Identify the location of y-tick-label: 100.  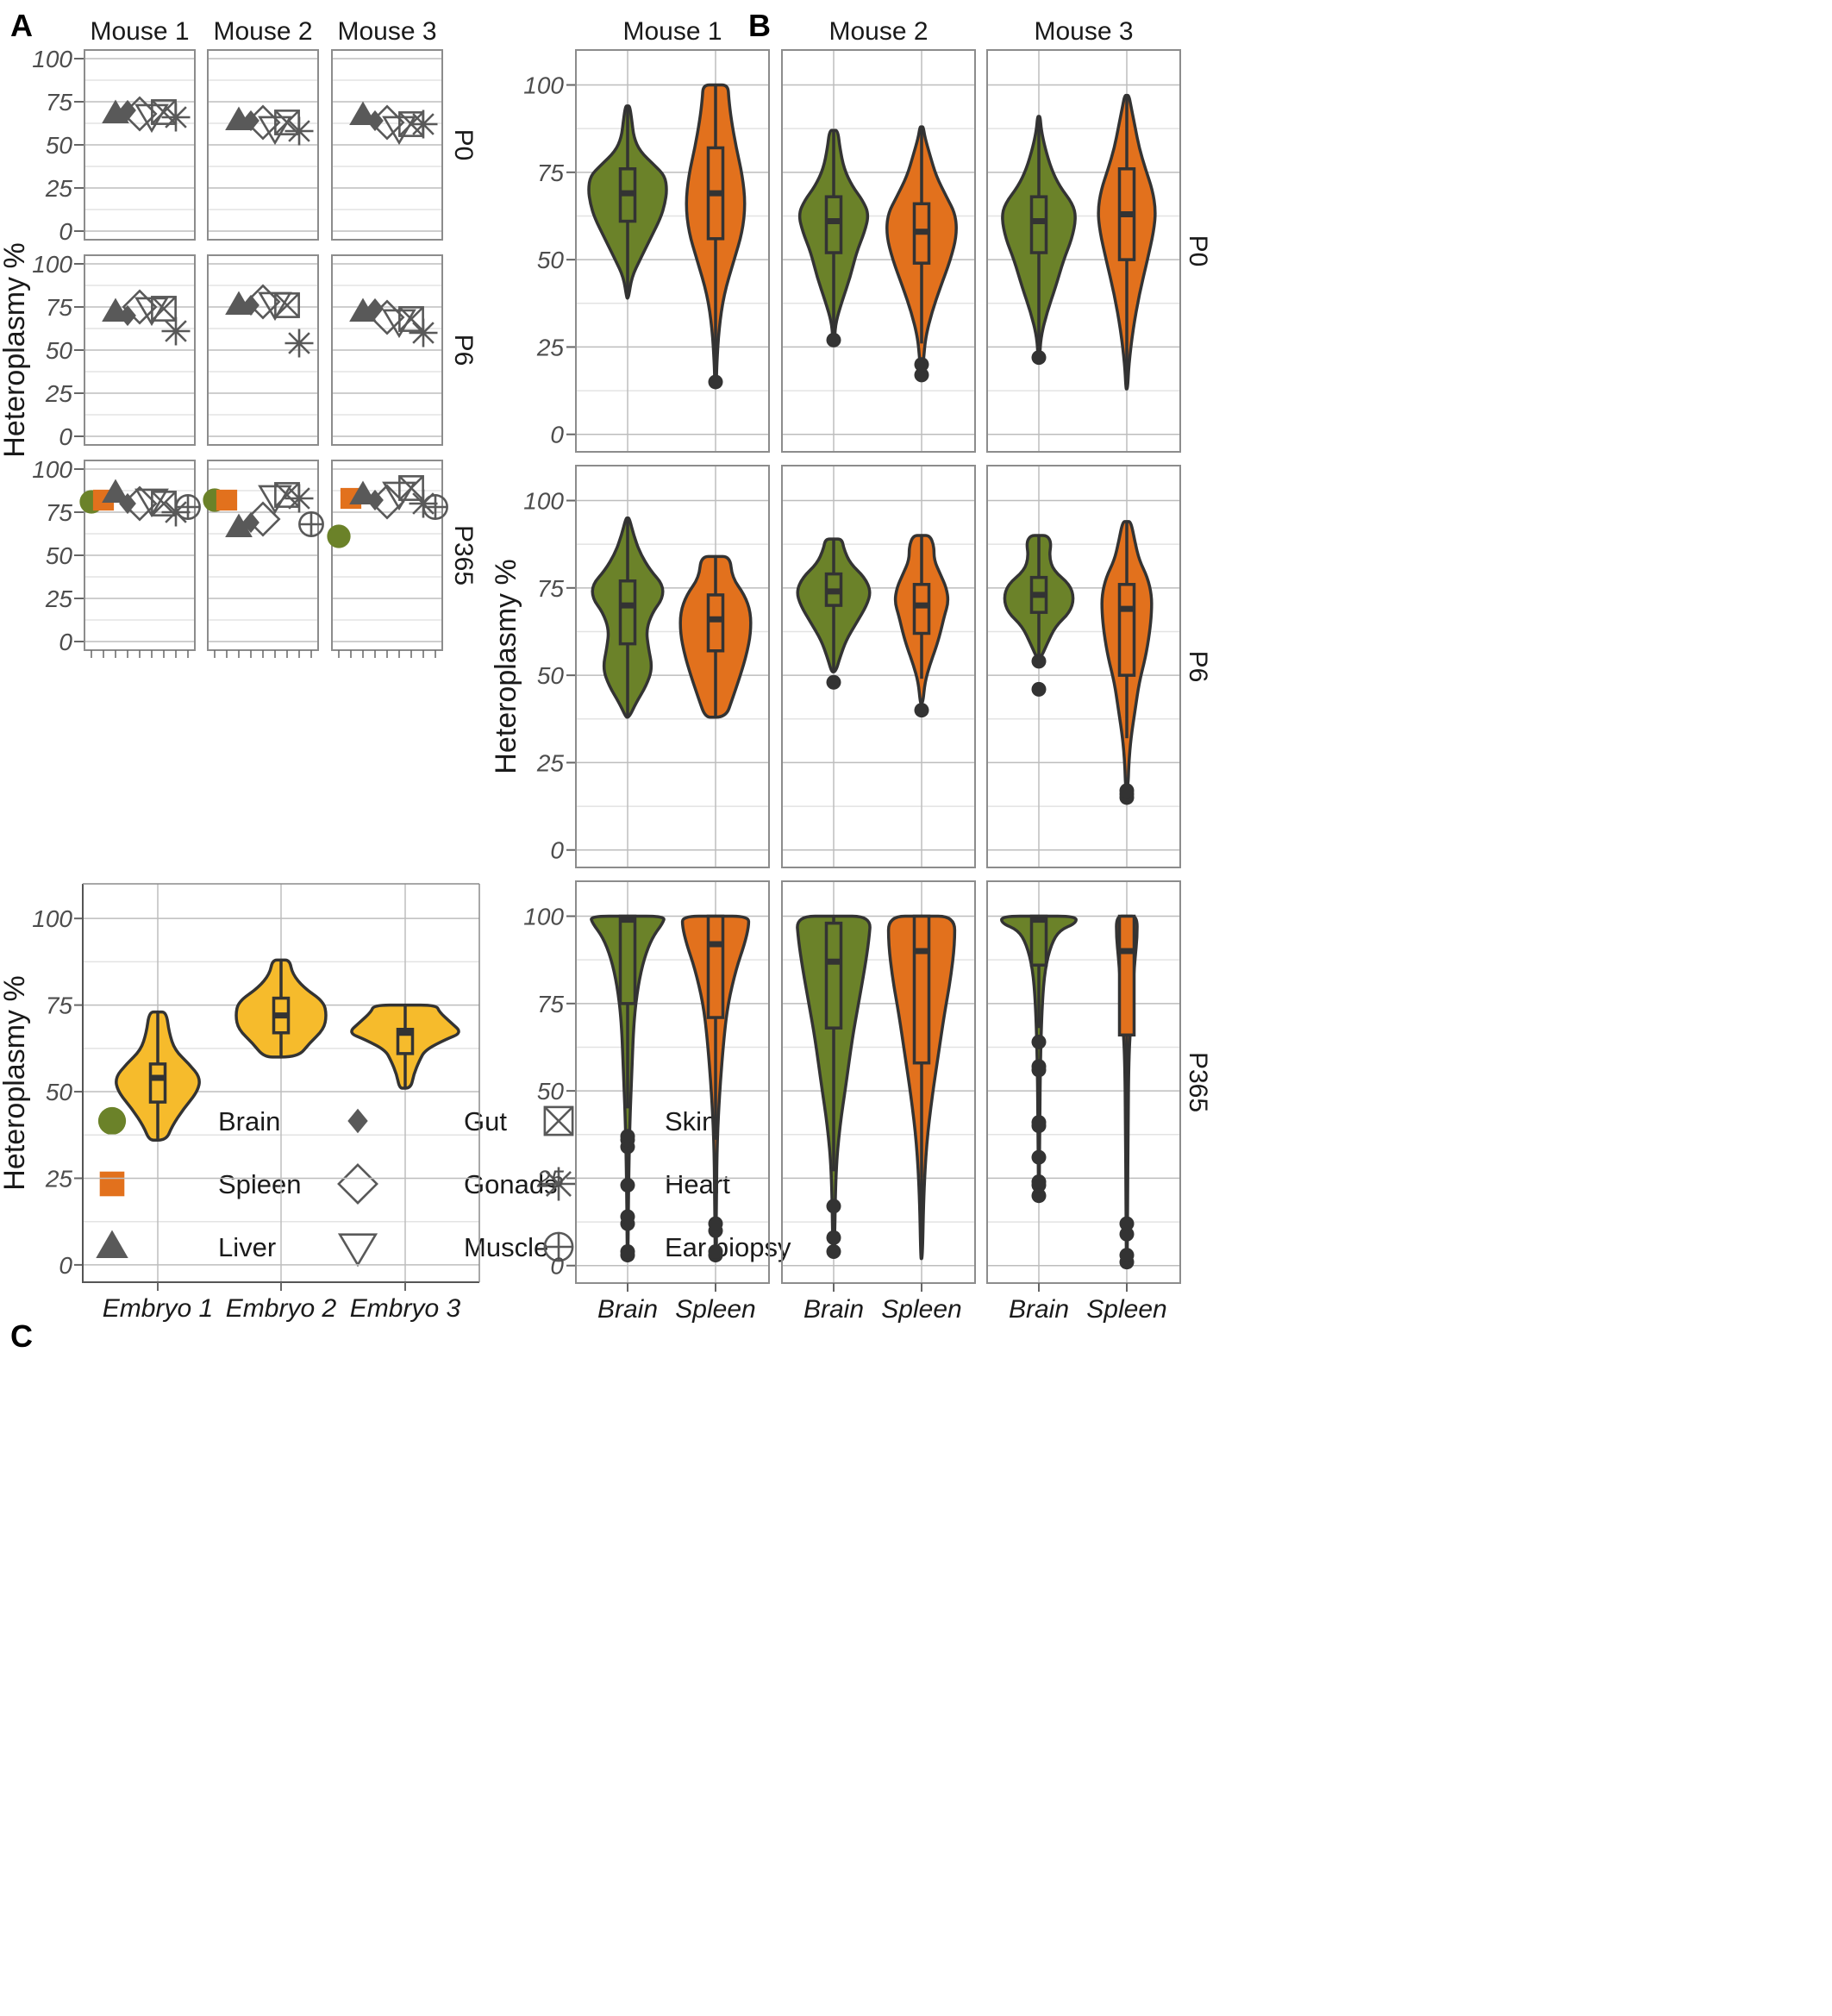
(52, 265).